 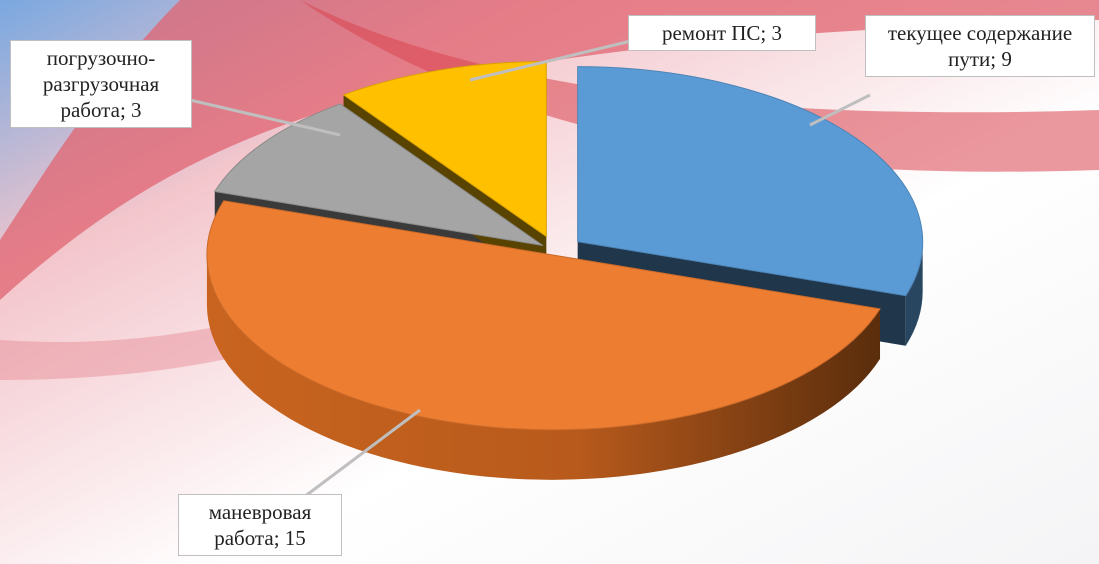 What do you see at coordinates (914, 293) in the screenshot?
I see `slice-wall` at bounding box center [914, 293].